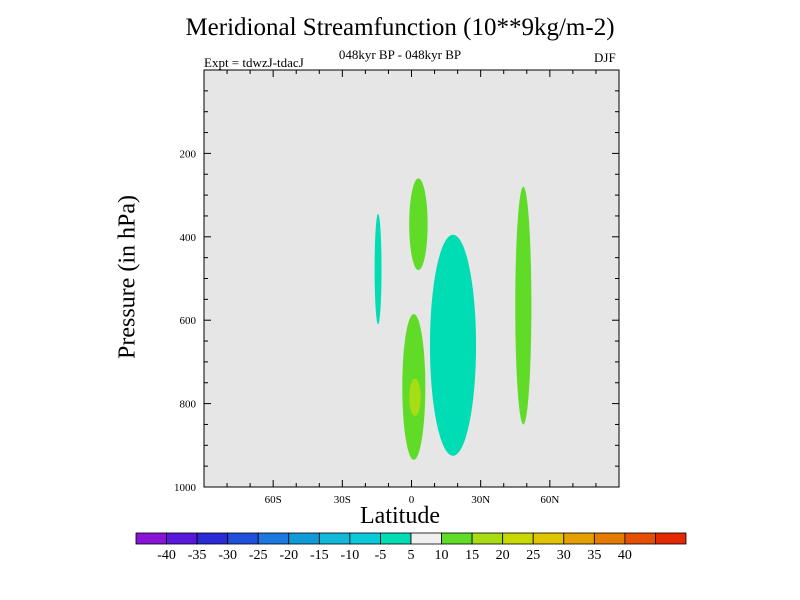 The height and width of the screenshot is (600, 800). I want to click on season-label: DJF, so click(605, 57).